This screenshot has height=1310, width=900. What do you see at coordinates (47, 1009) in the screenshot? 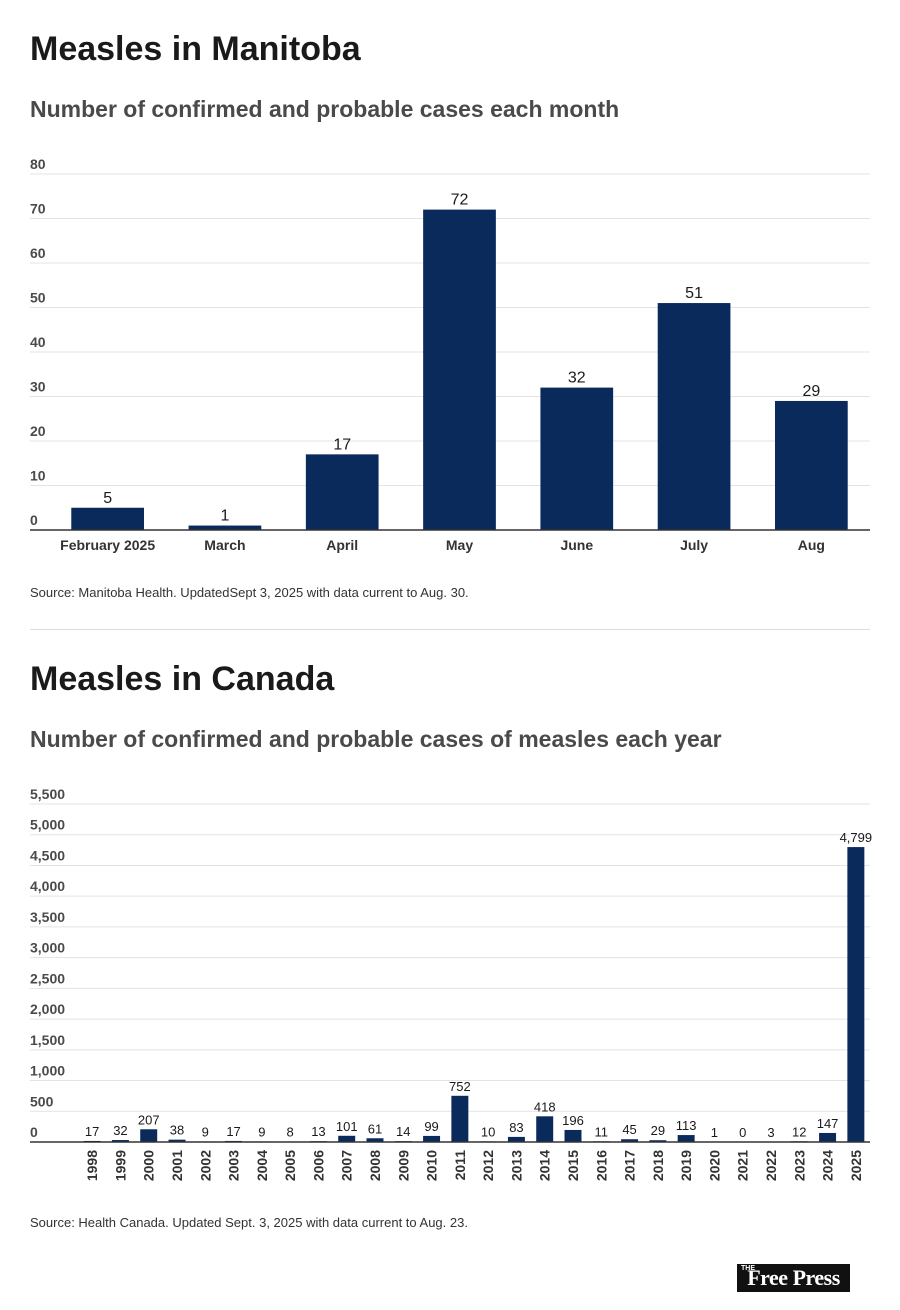
I see `y-tick-label: 2,000` at bounding box center [47, 1009].